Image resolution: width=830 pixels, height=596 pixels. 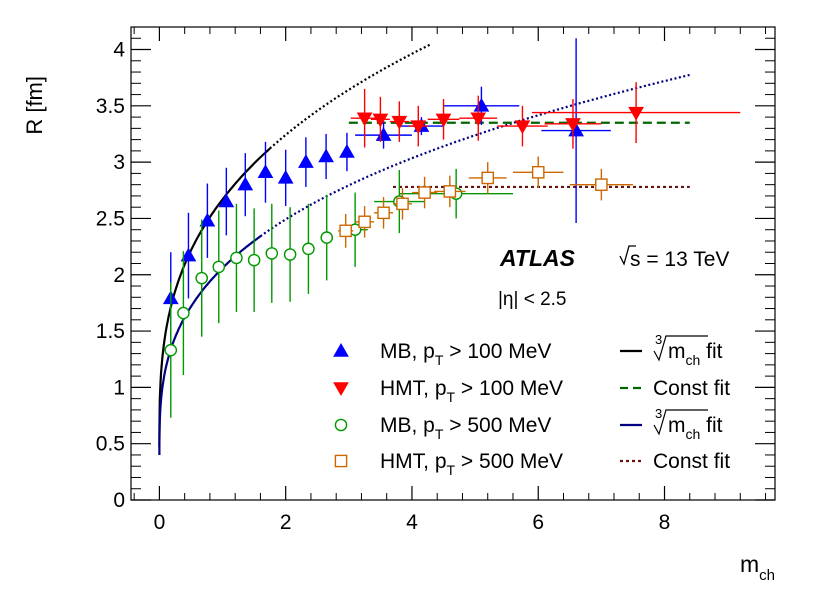 What do you see at coordinates (538, 522) in the screenshot?
I see `x-tick-label: 6` at bounding box center [538, 522].